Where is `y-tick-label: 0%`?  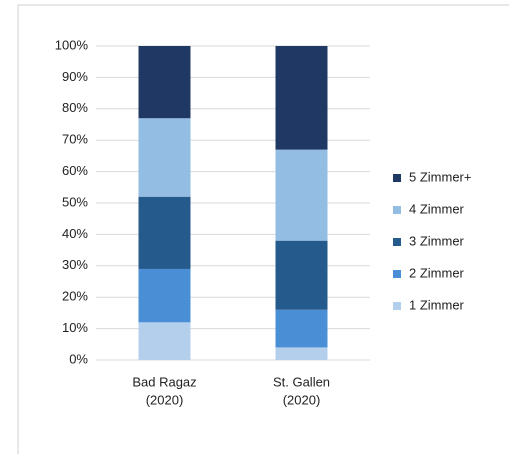
y-tick-label: 0% is located at coordinates (78, 358).